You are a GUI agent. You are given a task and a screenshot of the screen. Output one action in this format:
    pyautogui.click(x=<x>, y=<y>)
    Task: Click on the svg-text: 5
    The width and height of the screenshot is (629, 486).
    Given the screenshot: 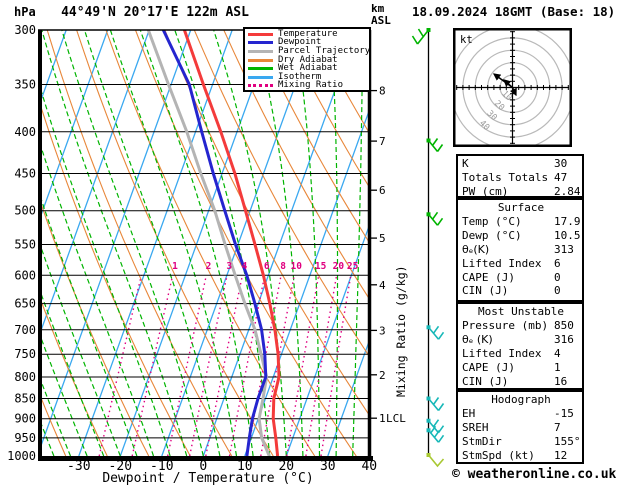 What is the action you would take?
    pyautogui.click(x=382, y=238)
    